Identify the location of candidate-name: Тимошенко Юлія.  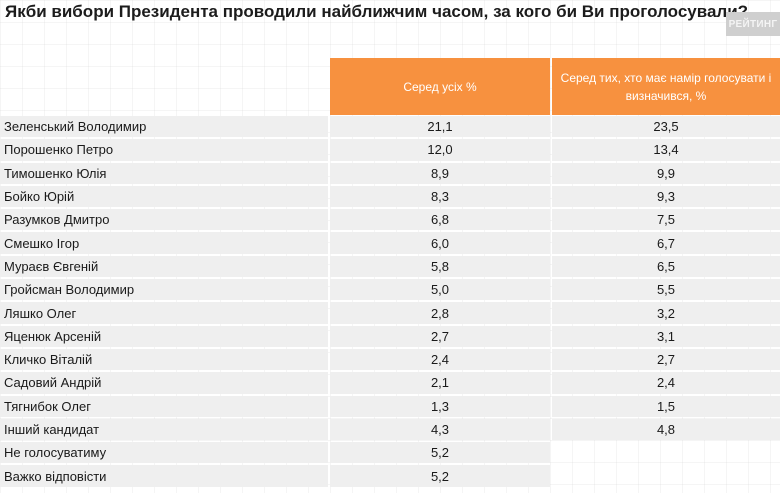
(164, 173).